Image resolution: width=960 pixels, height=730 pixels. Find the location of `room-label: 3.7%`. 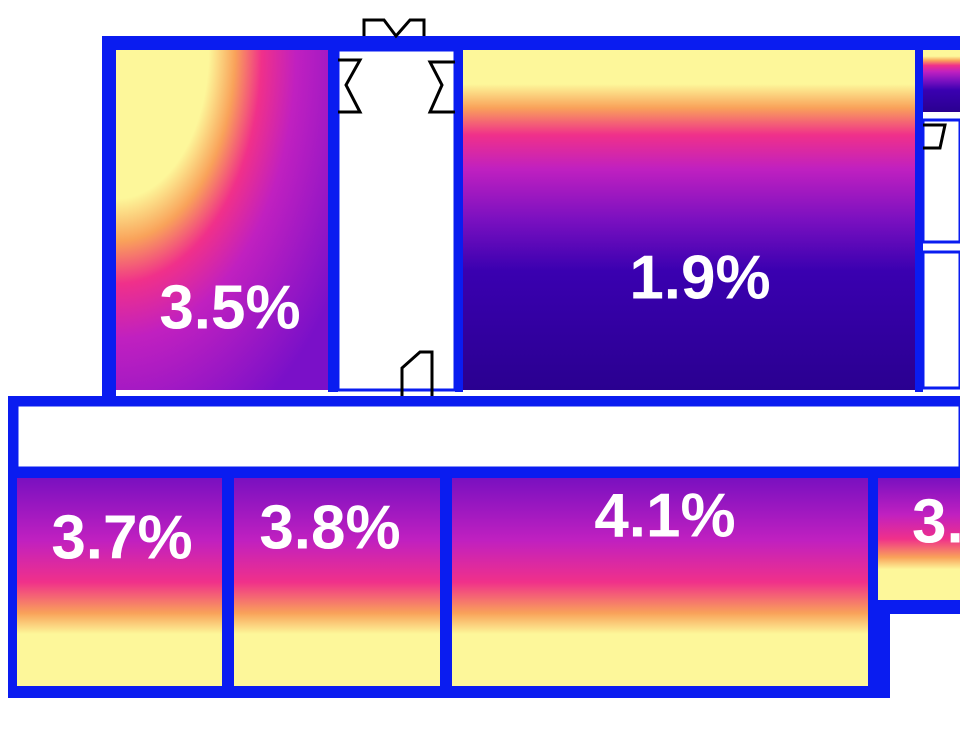

room-label: 3.7% is located at coordinates (121, 537).